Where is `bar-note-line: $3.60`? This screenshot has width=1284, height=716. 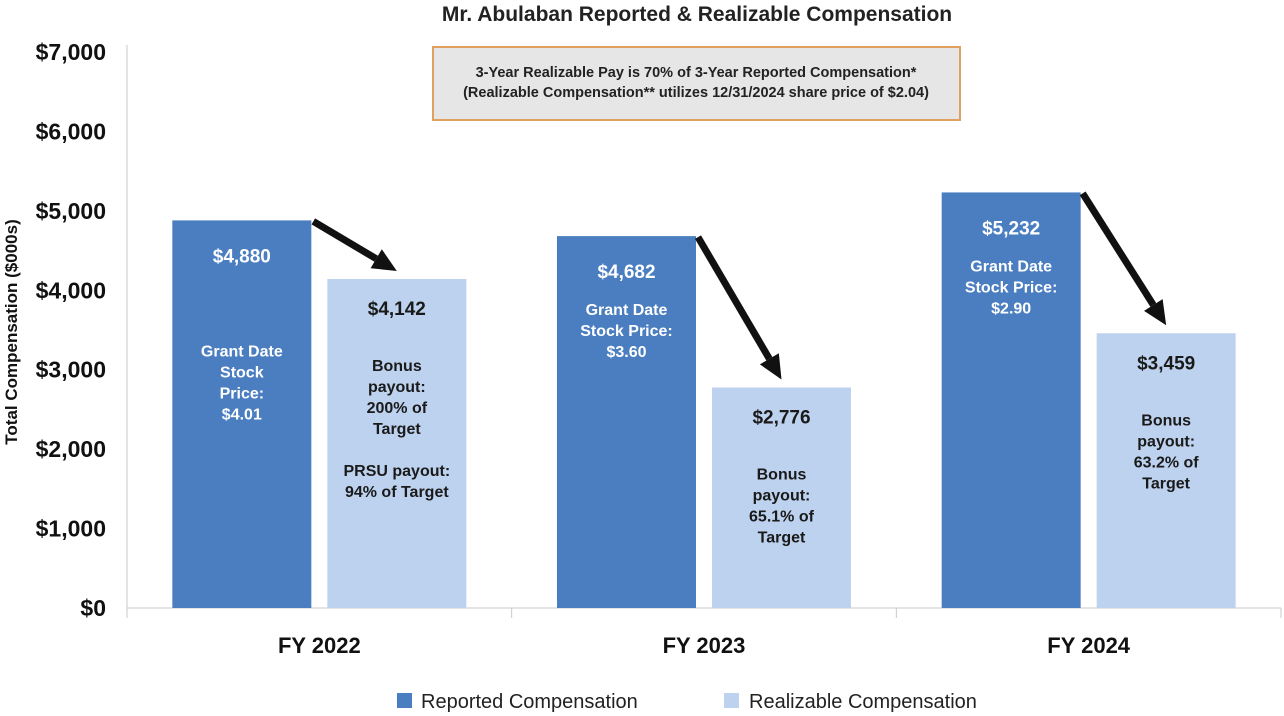
bar-note-line: $3.60 is located at coordinates (626, 352).